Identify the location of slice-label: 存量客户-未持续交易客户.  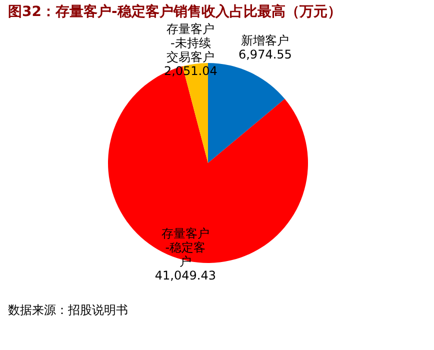
(190, 43).